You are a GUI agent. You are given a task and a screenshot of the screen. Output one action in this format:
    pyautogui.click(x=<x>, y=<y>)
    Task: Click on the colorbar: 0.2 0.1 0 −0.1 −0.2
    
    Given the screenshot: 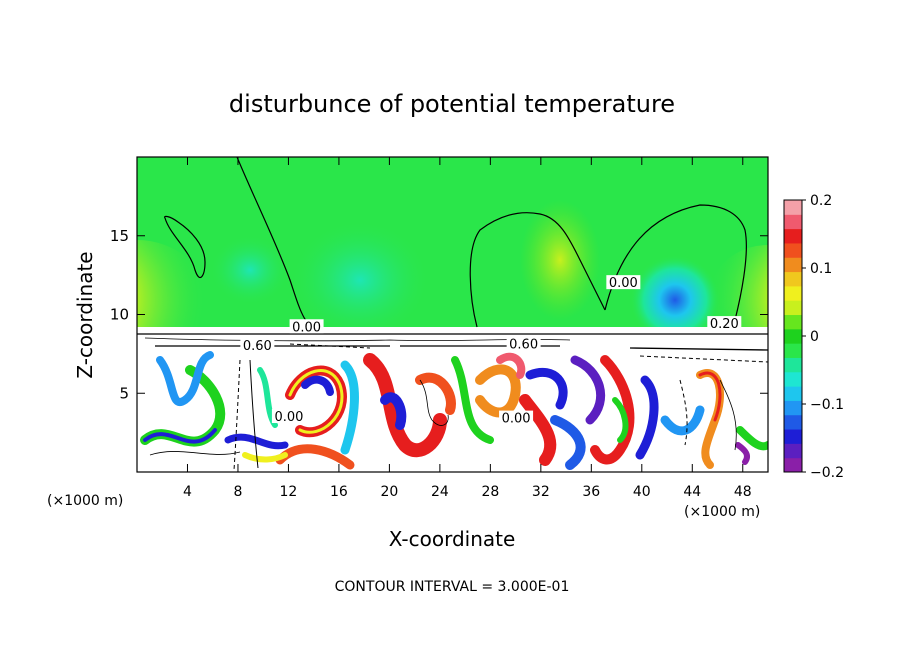 What is the action you would take?
    pyautogui.click(x=813, y=337)
    